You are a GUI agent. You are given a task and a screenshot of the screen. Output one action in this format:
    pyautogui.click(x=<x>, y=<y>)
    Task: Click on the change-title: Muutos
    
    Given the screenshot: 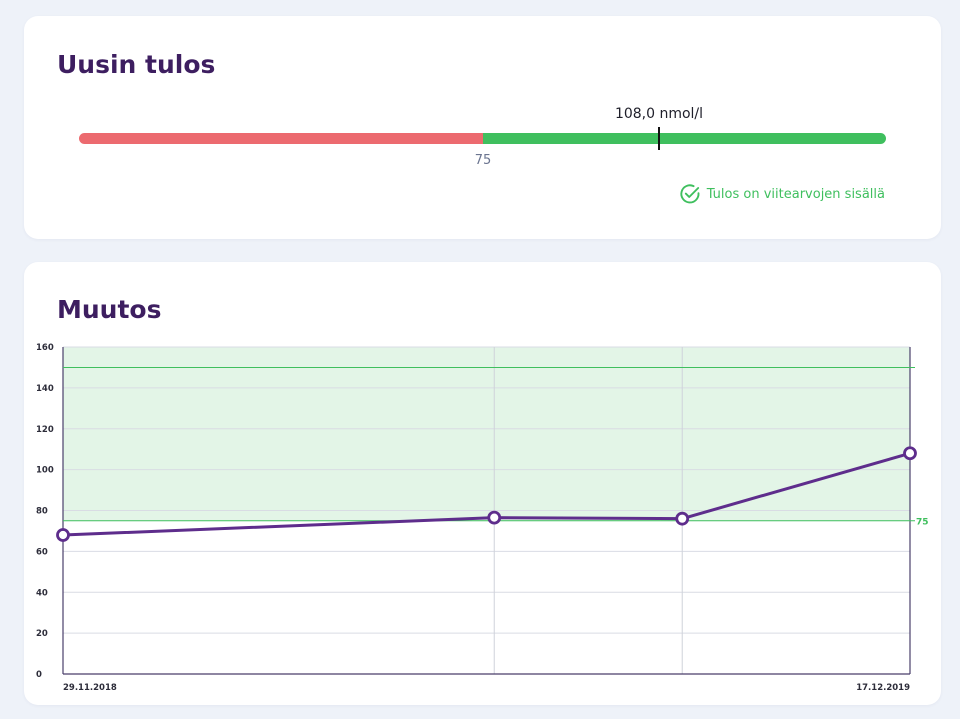 What is the action you would take?
    pyautogui.click(x=109, y=309)
    